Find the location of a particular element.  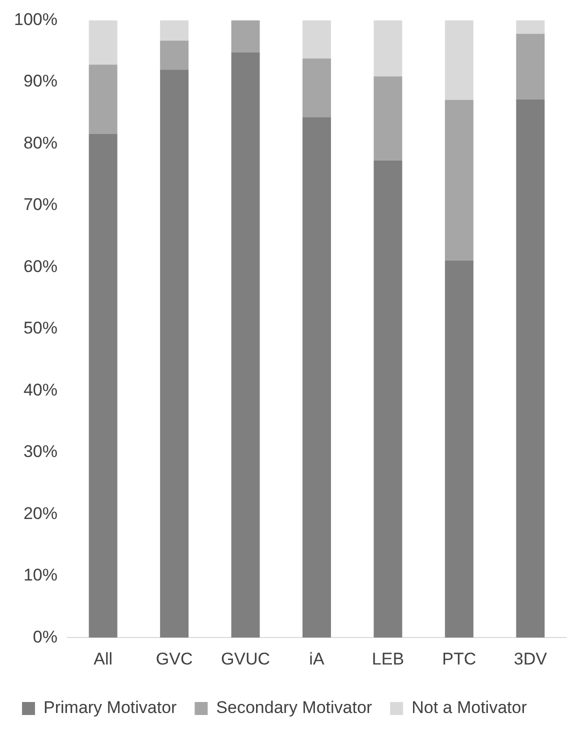

y-tick-label: 80% is located at coordinates (40, 142).